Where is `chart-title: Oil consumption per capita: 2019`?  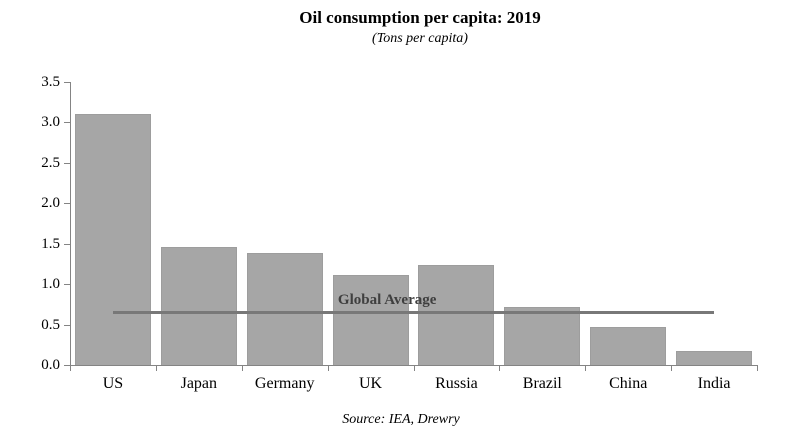
chart-title: Oil consumption per capita: 2019 is located at coordinates (420, 17).